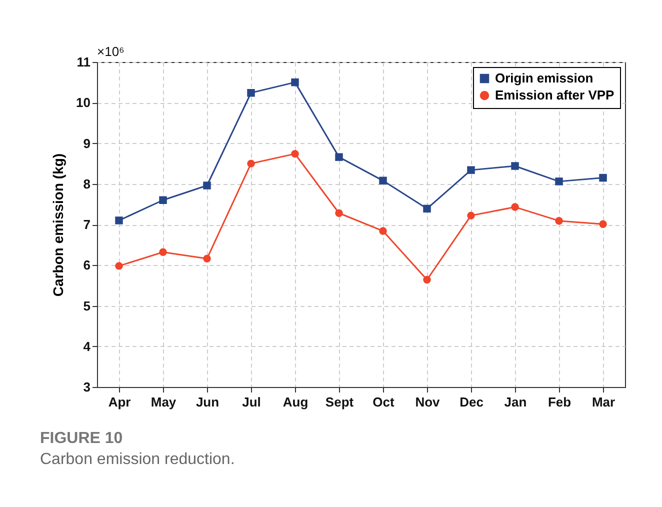 The image size is (662, 507). I want to click on x-tick-label: Aug, so click(295, 402).